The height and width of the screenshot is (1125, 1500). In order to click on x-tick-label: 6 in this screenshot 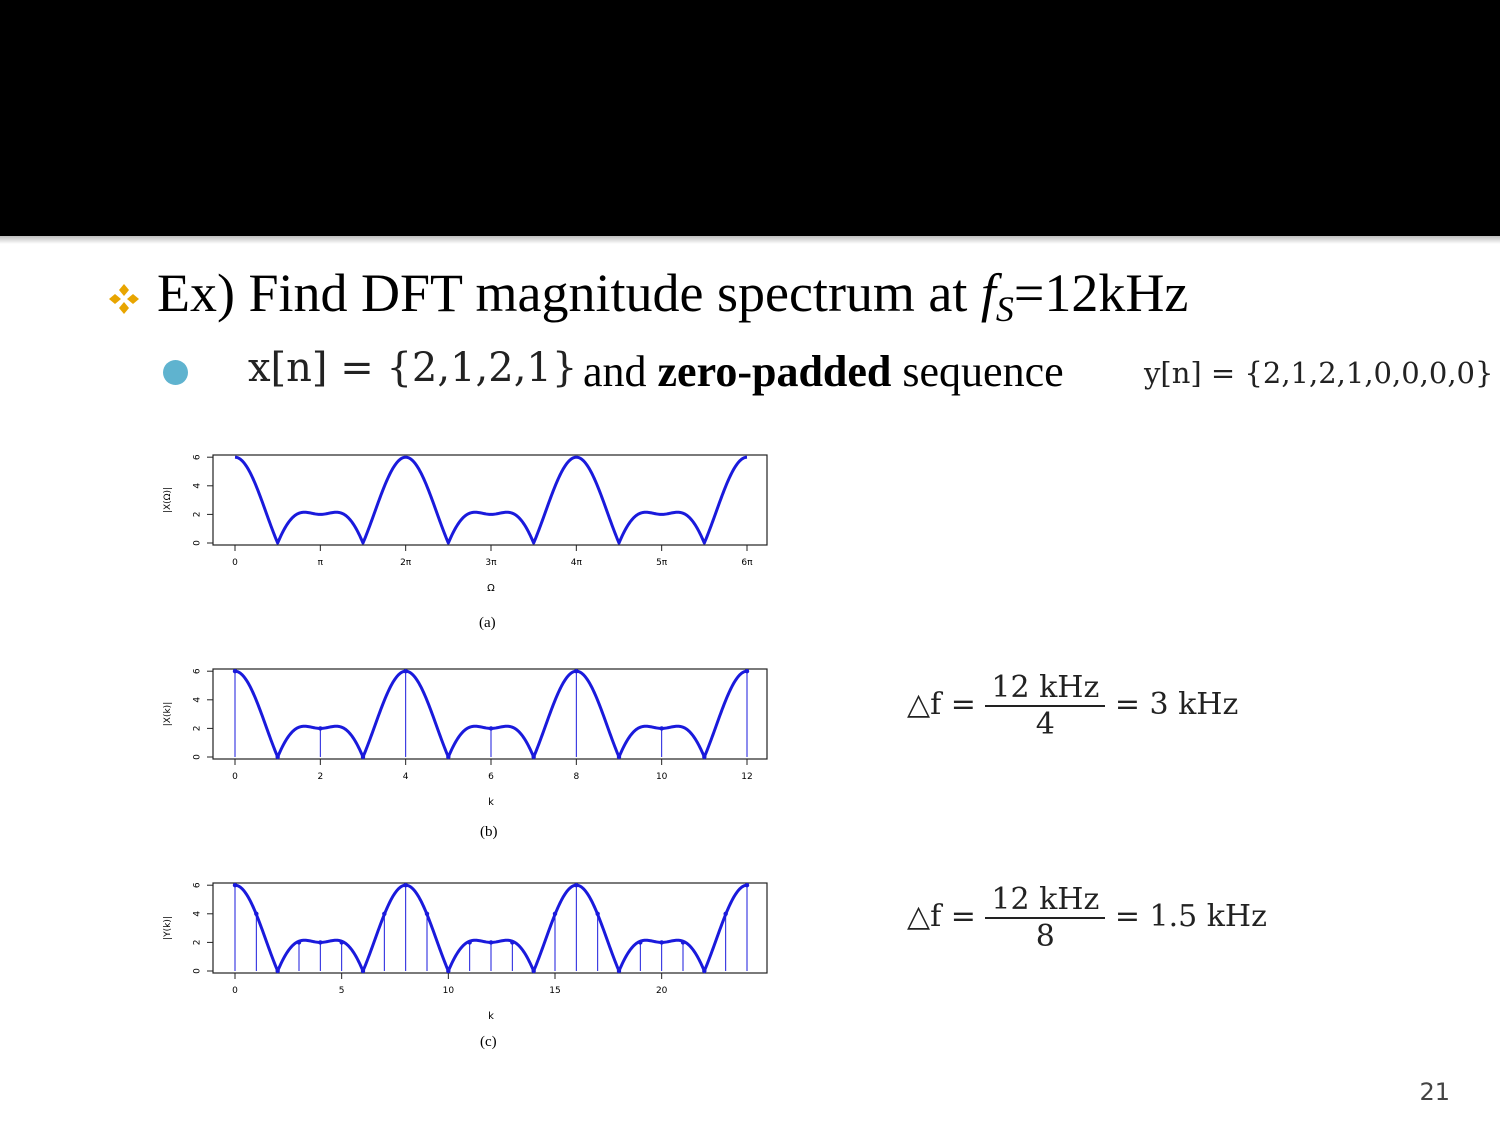, I will do `click(491, 777)`.